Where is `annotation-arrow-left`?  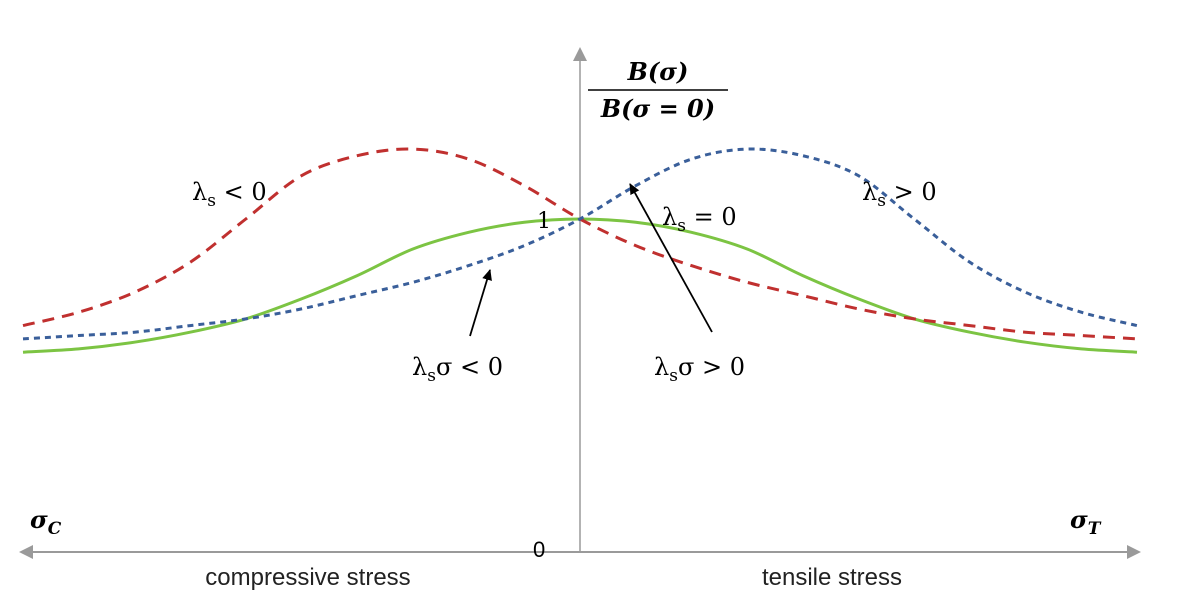
annotation-arrow-left is located at coordinates (480, 303).